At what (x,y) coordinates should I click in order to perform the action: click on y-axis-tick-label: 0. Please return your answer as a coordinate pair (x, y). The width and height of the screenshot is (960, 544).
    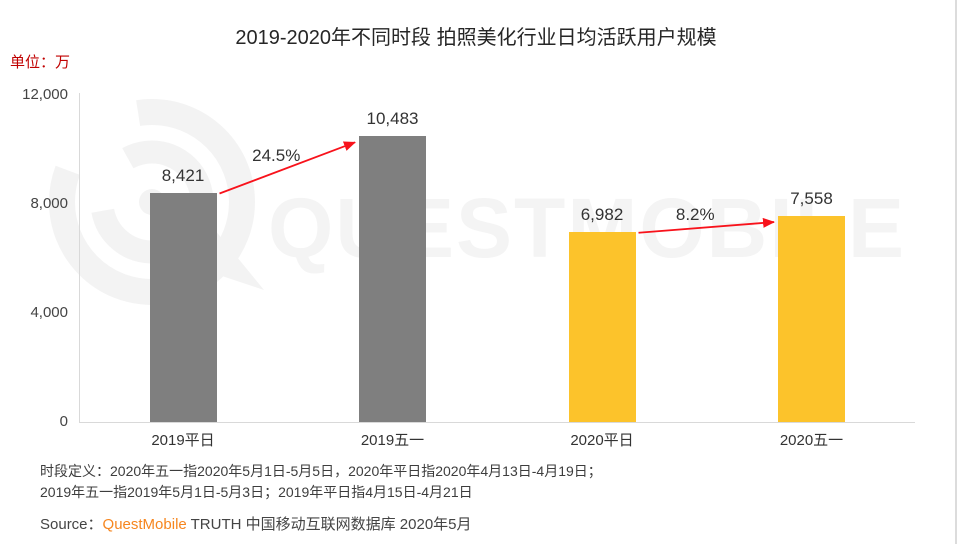
    Looking at the image, I should click on (63, 421).